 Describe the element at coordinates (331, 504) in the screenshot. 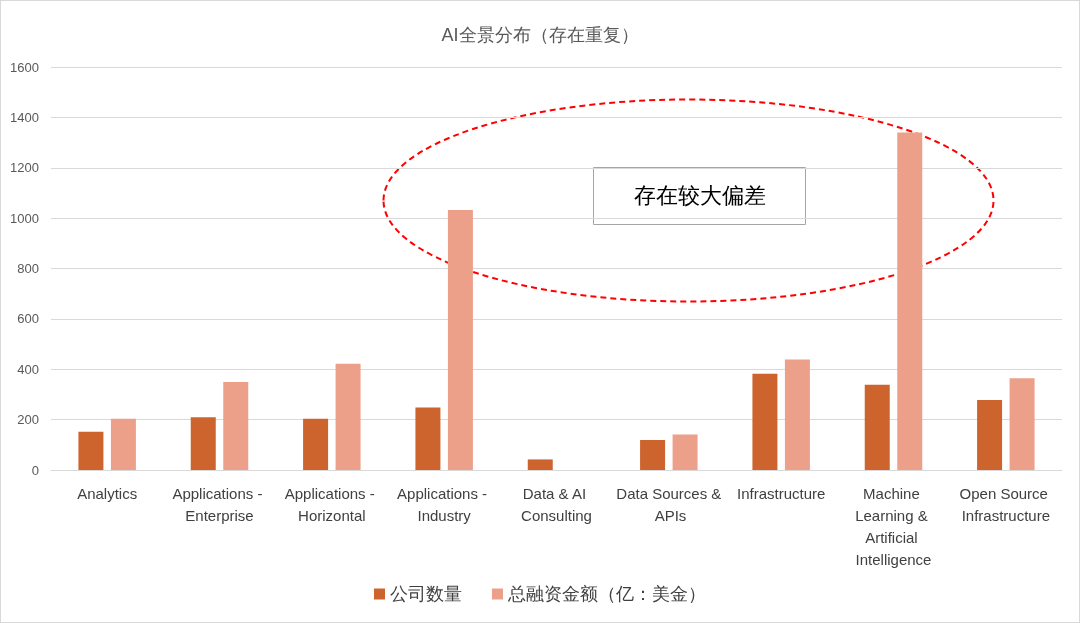

I see `x-tick-label: Applications - Horizontal` at that location.